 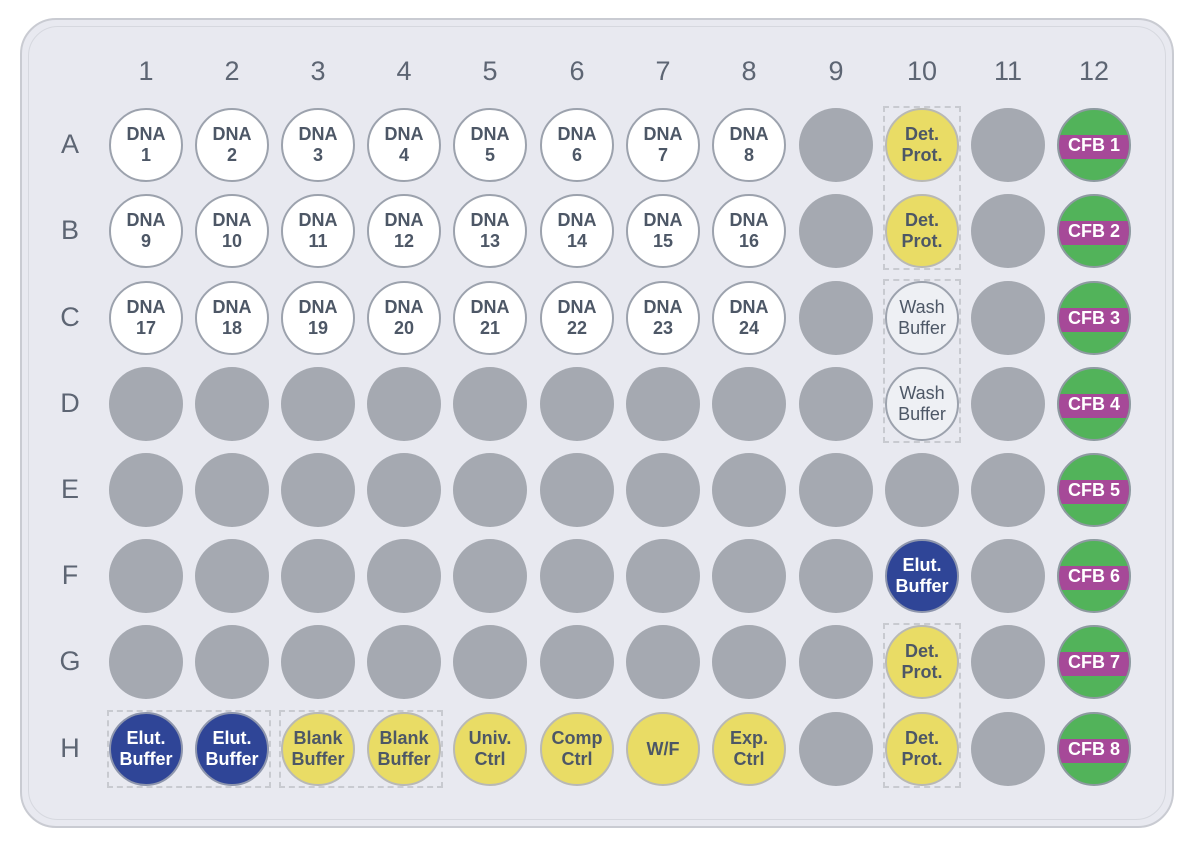 What do you see at coordinates (490, 662) in the screenshot?
I see `well-G5` at bounding box center [490, 662].